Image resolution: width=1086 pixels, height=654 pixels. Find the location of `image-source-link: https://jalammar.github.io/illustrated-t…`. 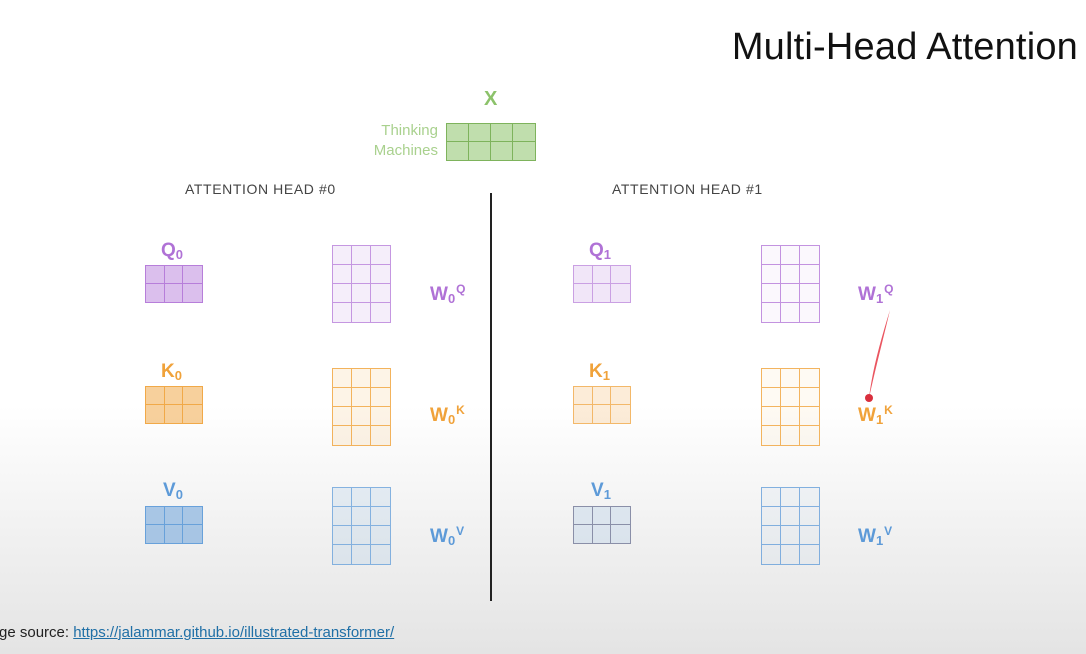

image-source-link: https://jalammar.github.io/illustrated-t… is located at coordinates (234, 632).